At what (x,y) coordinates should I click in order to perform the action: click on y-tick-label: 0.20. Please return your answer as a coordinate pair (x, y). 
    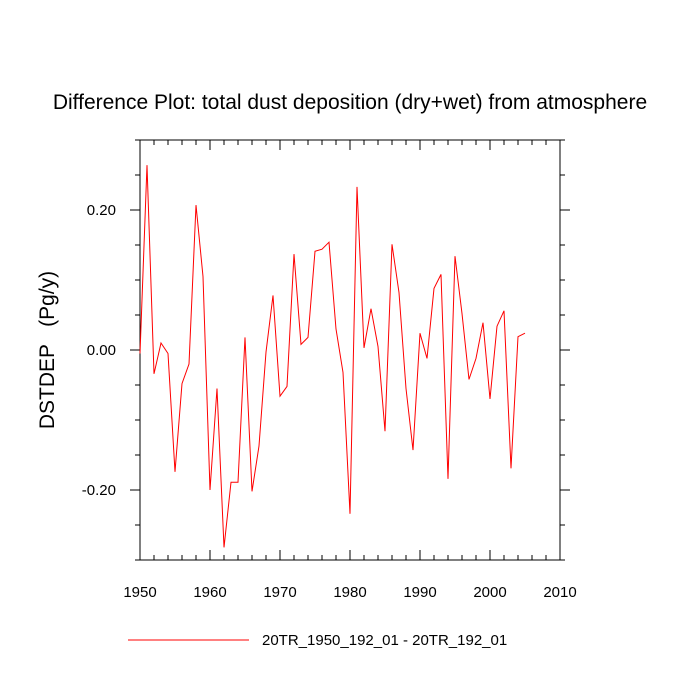
    Looking at the image, I should click on (101, 210).